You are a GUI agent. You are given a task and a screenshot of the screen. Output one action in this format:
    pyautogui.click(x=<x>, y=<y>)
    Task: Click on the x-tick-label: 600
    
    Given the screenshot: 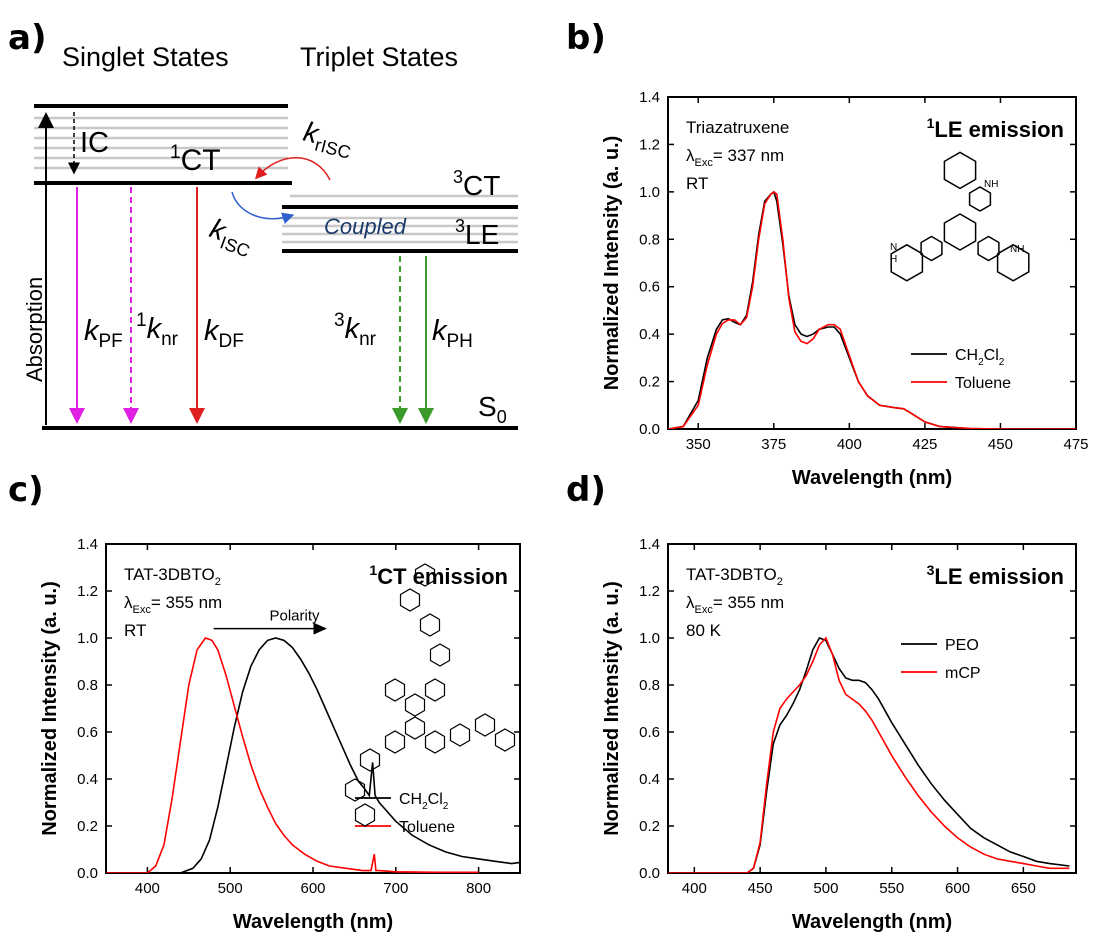 What is the action you would take?
    pyautogui.click(x=312, y=888)
    